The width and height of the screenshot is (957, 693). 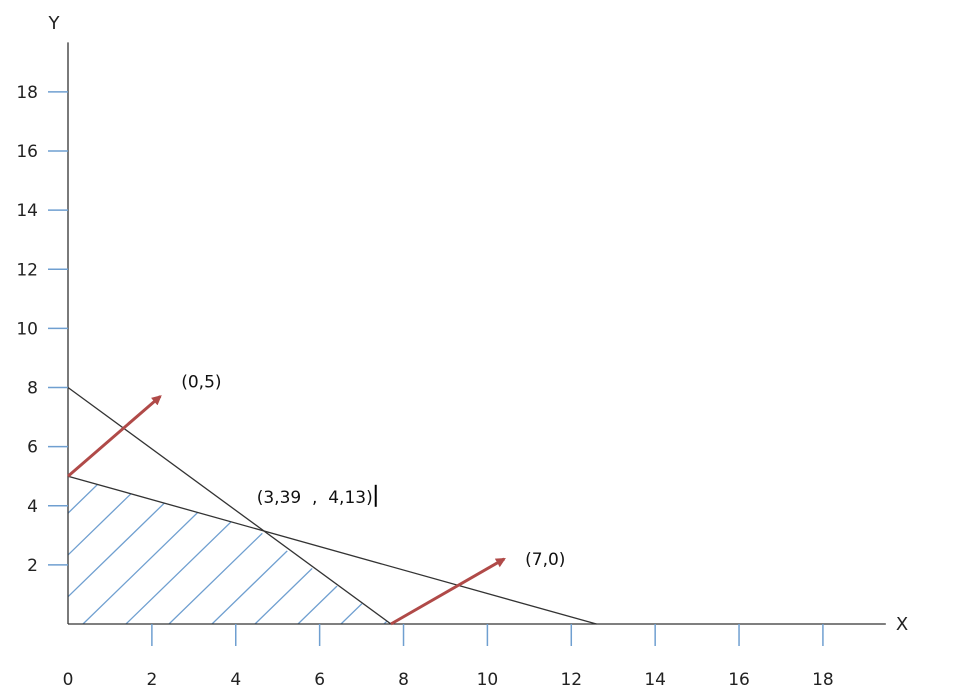 I want to click on y-tick-label: 6, so click(x=32, y=448).